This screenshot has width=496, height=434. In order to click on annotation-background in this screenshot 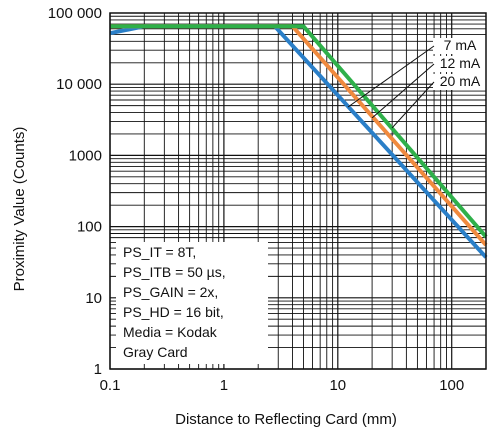, I will do `click(192, 303)`.